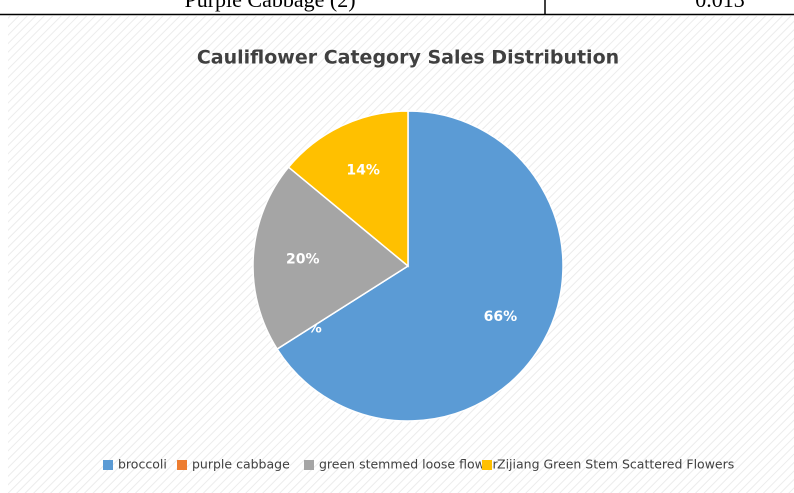  I want to click on legend-label: green stemmed loose flower, so click(409, 464).